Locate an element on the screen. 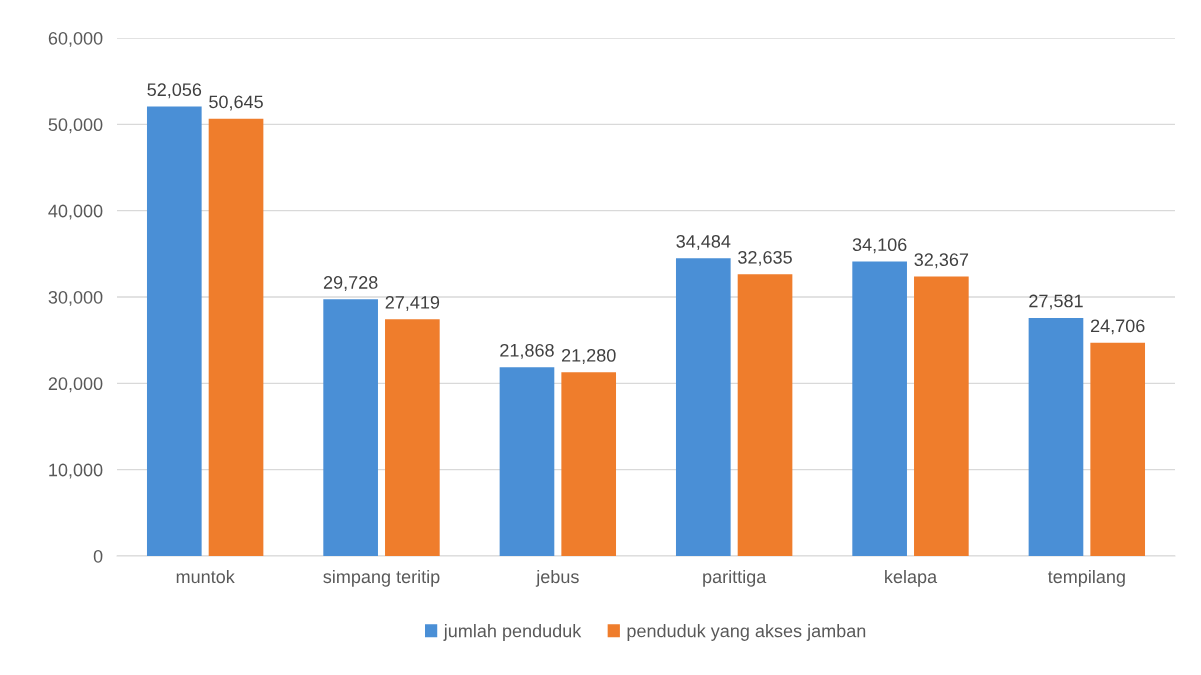 This screenshot has width=1201, height=675. y-tick-label: 60,000 is located at coordinates (75, 39).